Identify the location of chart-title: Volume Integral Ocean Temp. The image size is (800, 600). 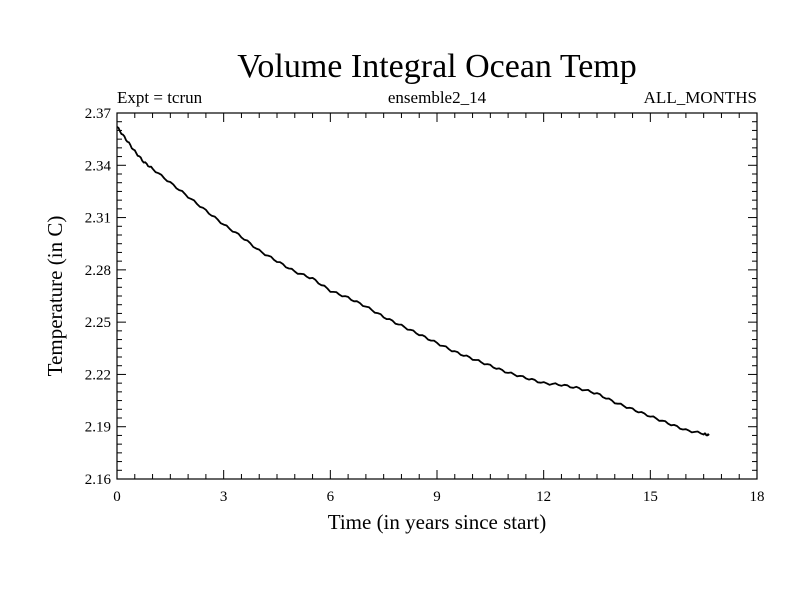
(437, 66).